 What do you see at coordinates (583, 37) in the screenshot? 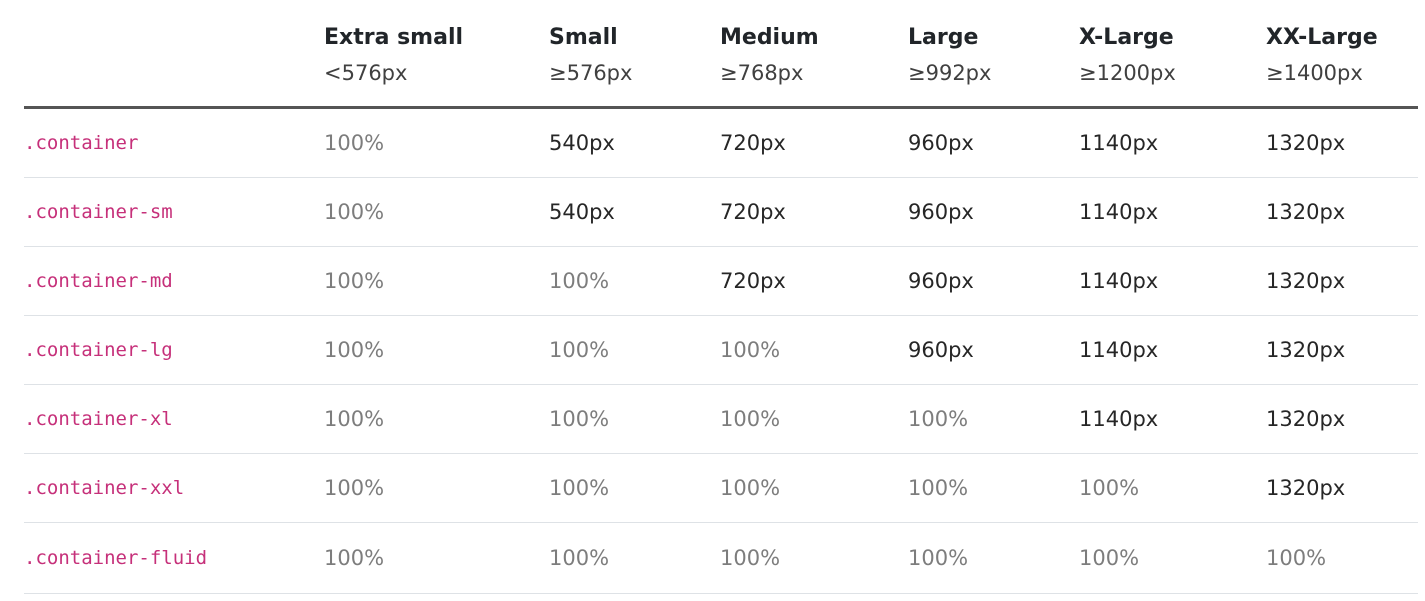
I see `header-title: Small` at bounding box center [583, 37].